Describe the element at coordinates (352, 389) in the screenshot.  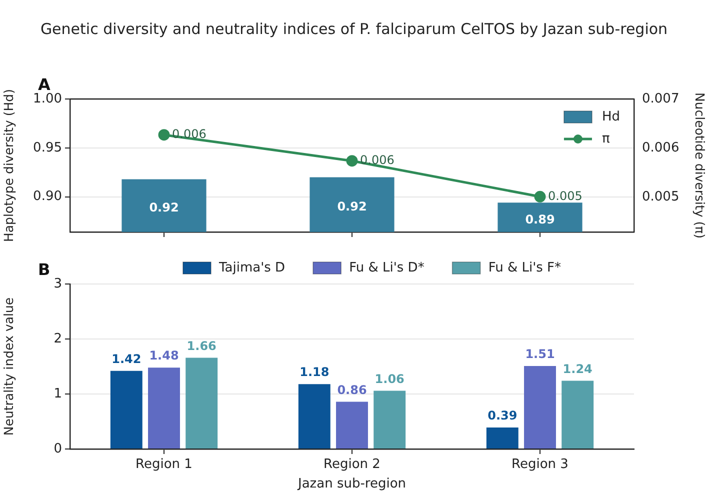
I see `data-label: 0.86` at that location.